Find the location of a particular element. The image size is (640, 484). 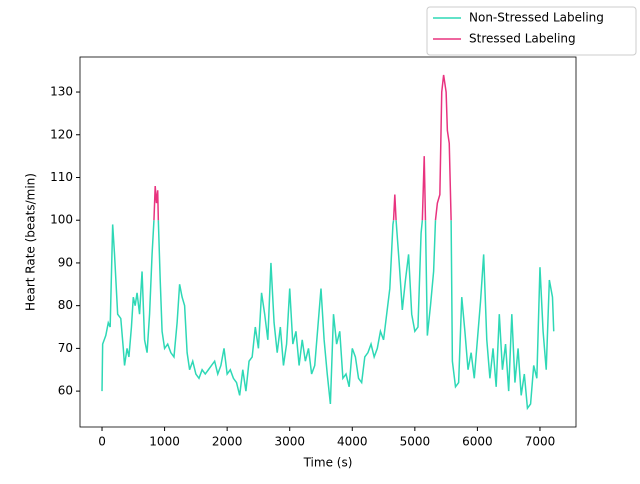

legend-label: Stressed Labeling is located at coordinates (522, 39).